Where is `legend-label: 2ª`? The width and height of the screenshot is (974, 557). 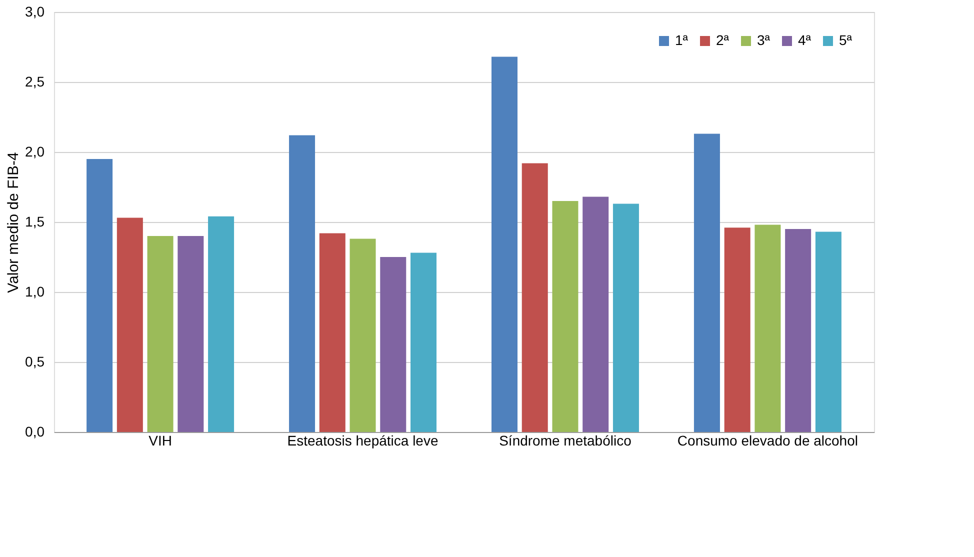
legend-label: 2ª is located at coordinates (723, 40).